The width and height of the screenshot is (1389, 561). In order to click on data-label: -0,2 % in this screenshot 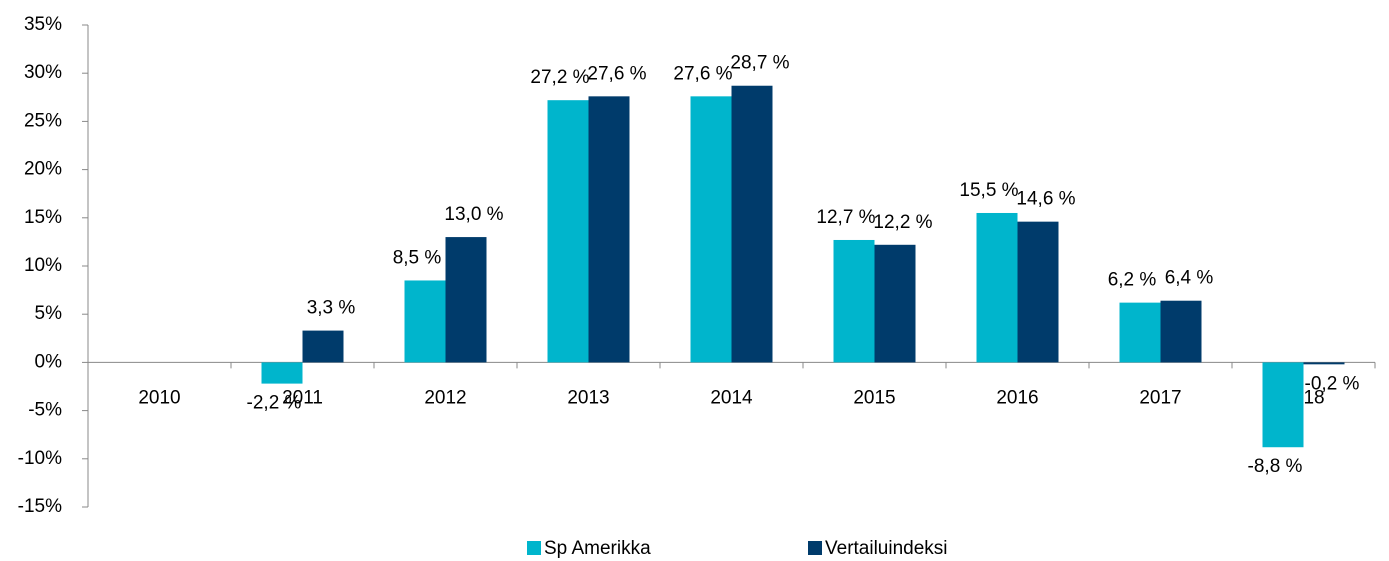, I will do `click(1332, 383)`.